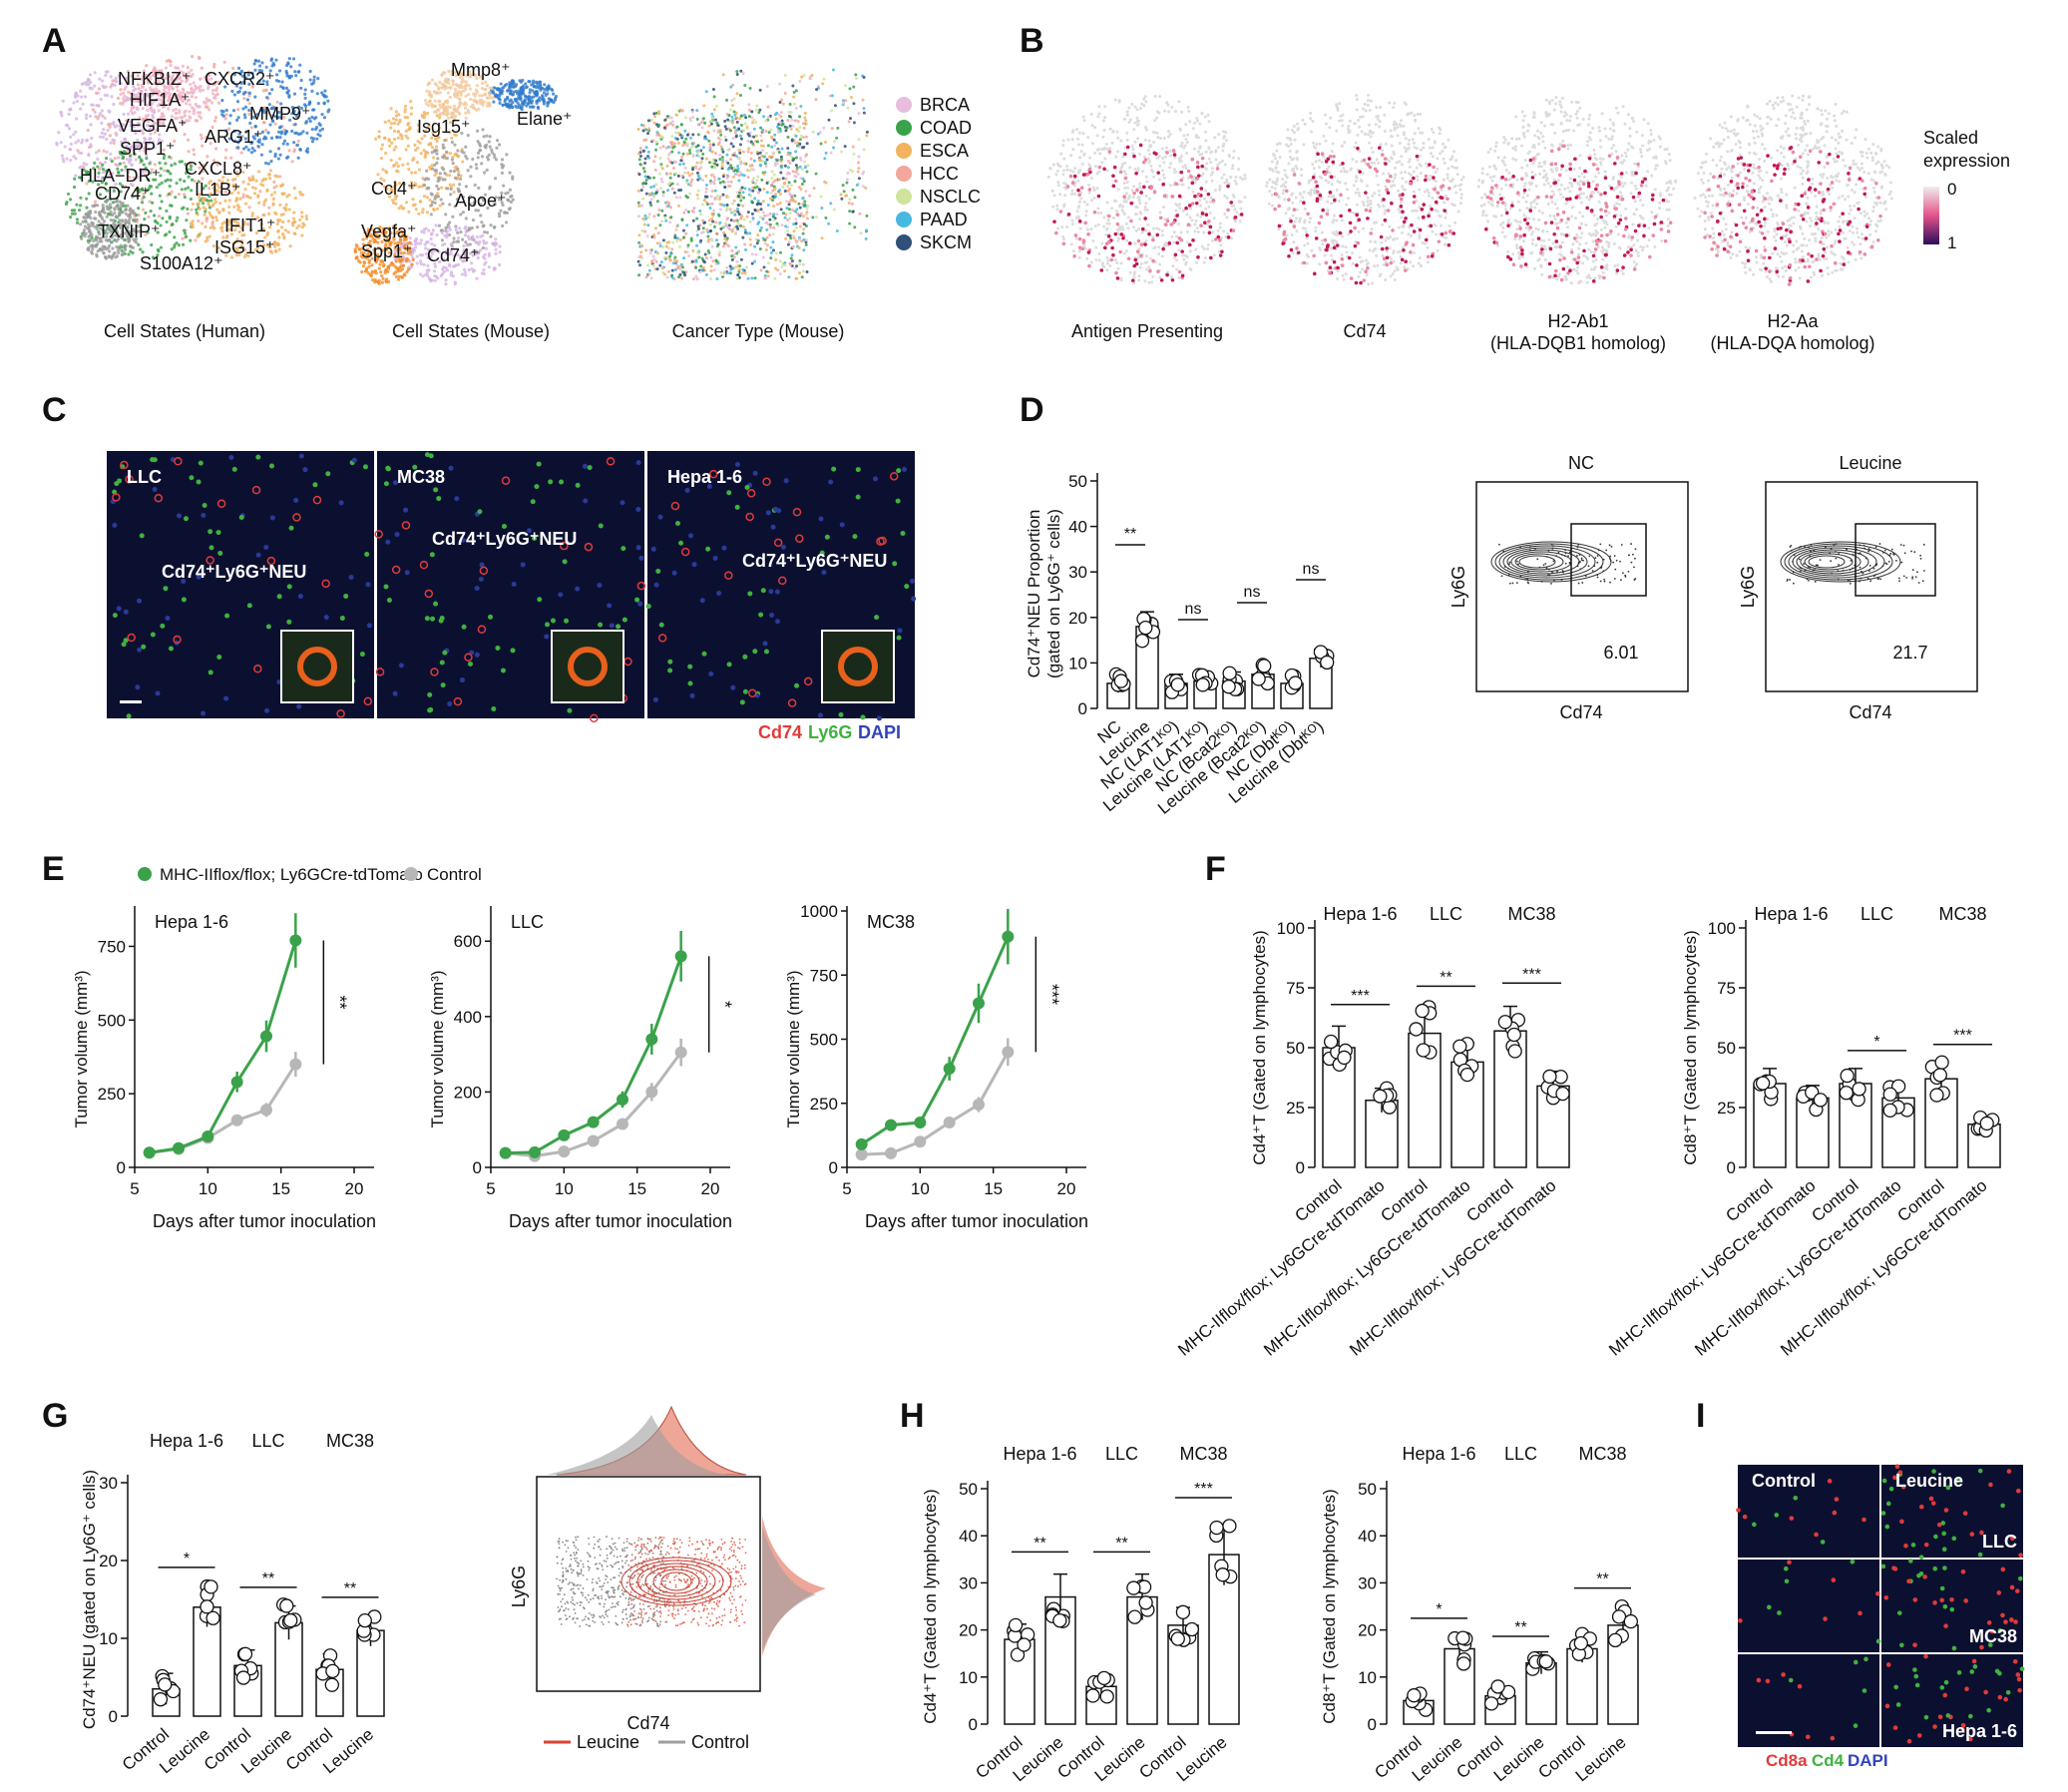 The height and width of the screenshot is (1792, 2068). What do you see at coordinates (1215, 869) in the screenshot?
I see `panel-letter-f: F` at bounding box center [1215, 869].